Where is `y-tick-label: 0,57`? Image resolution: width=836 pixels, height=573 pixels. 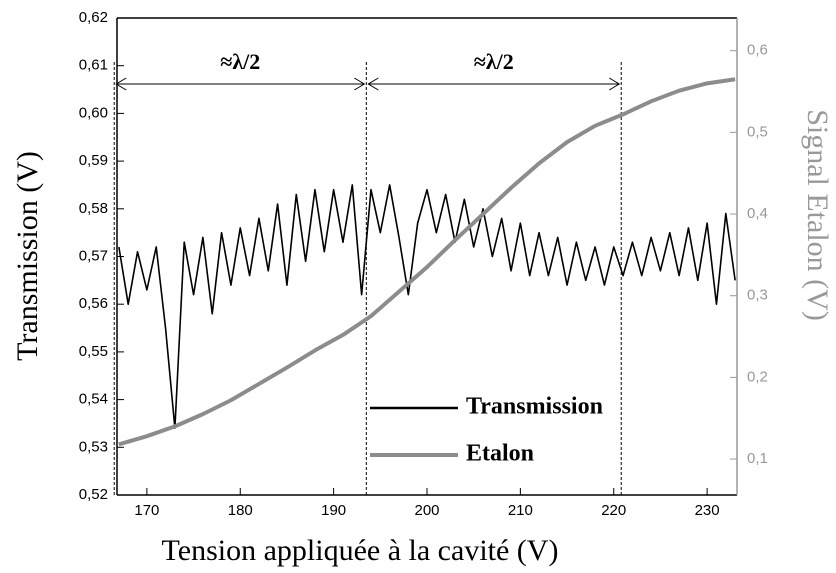 y-tick-label: 0,57 is located at coordinates (93, 255).